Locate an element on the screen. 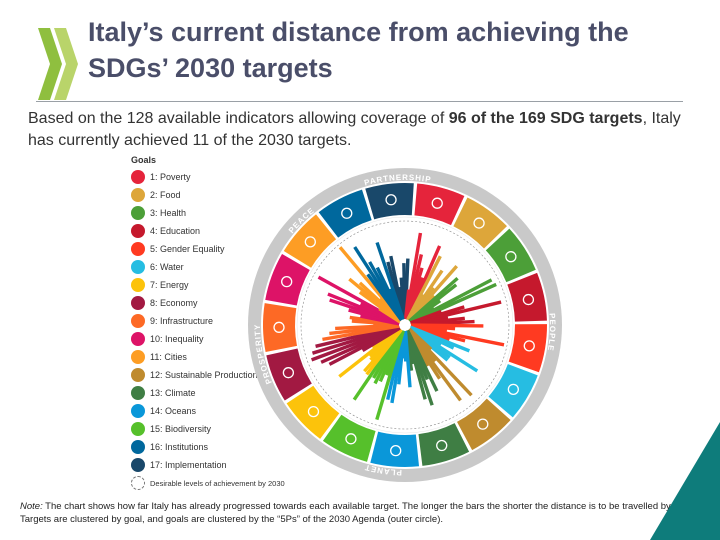  legend-label: 10: Inequality is located at coordinates (177, 339).